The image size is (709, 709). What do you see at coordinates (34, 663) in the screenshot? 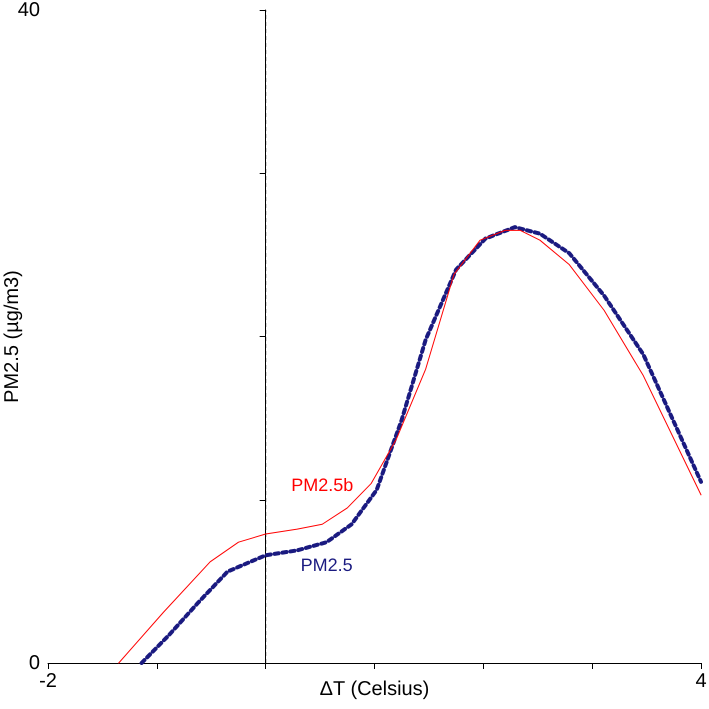
I see `y-tick-label: 0` at bounding box center [34, 663].